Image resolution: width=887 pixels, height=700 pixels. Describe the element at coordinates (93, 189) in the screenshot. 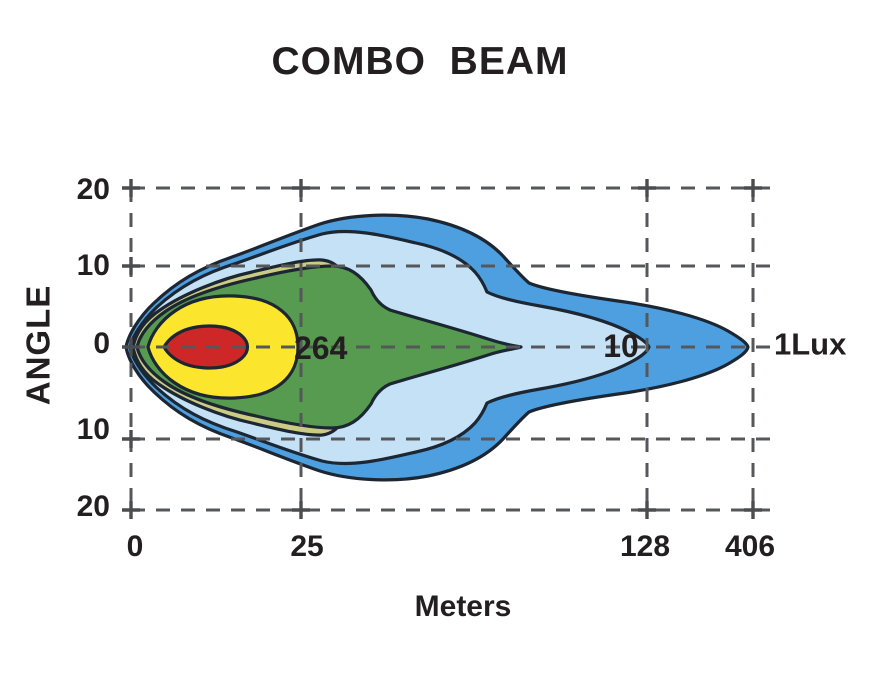

I see `y-tick-20-top: 20` at that location.